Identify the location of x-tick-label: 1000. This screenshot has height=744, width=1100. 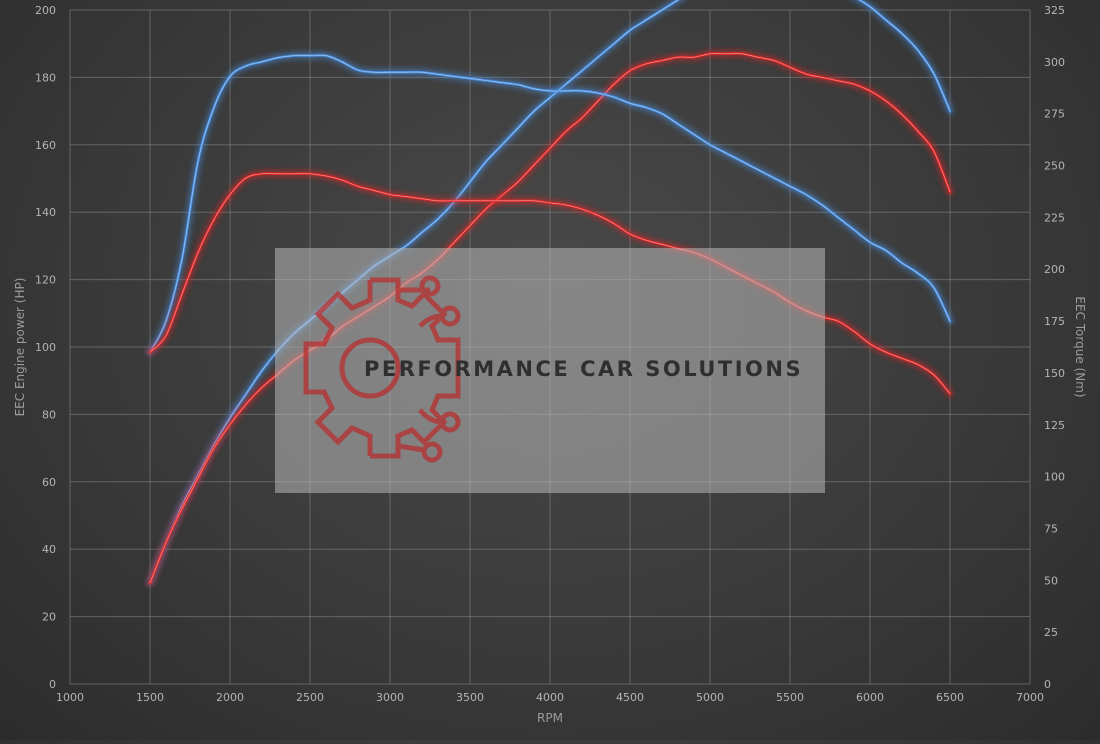
(70, 697).